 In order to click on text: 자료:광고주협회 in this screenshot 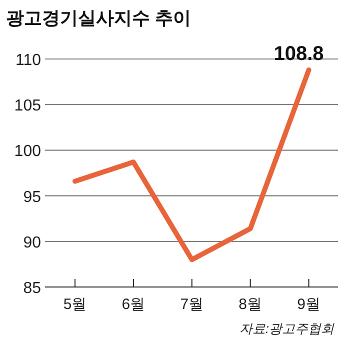, I will do `click(287, 328)`.